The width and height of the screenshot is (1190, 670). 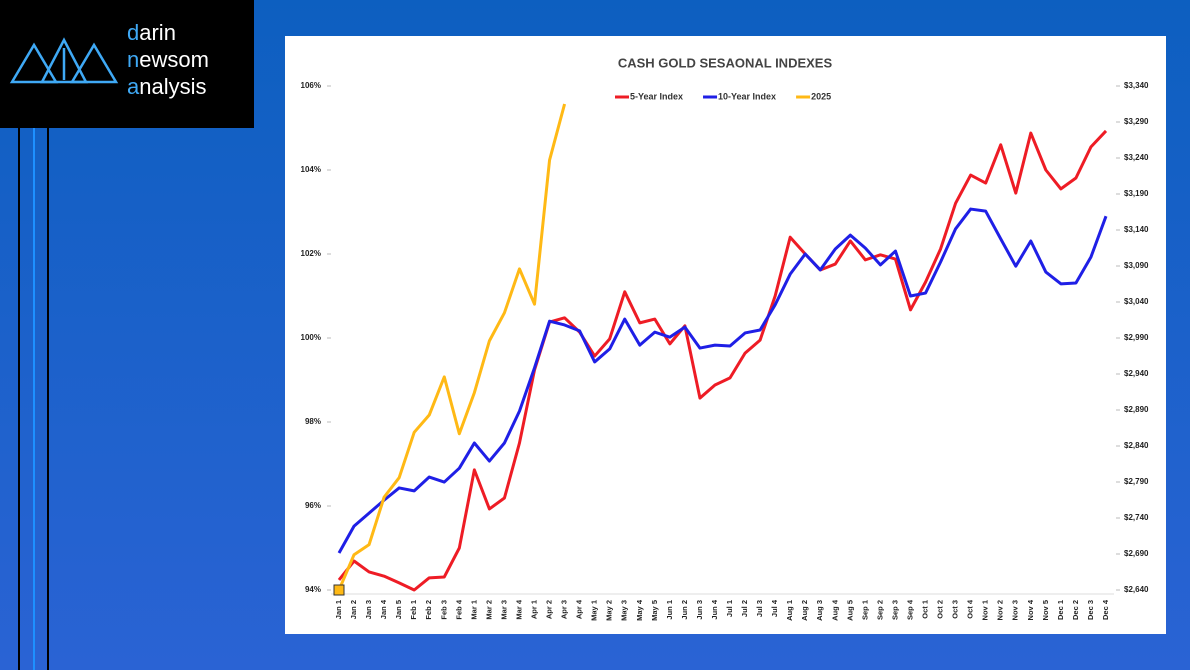 What do you see at coordinates (909, 609) in the screenshot?
I see `x-tick-label: Sep 4` at bounding box center [909, 609].